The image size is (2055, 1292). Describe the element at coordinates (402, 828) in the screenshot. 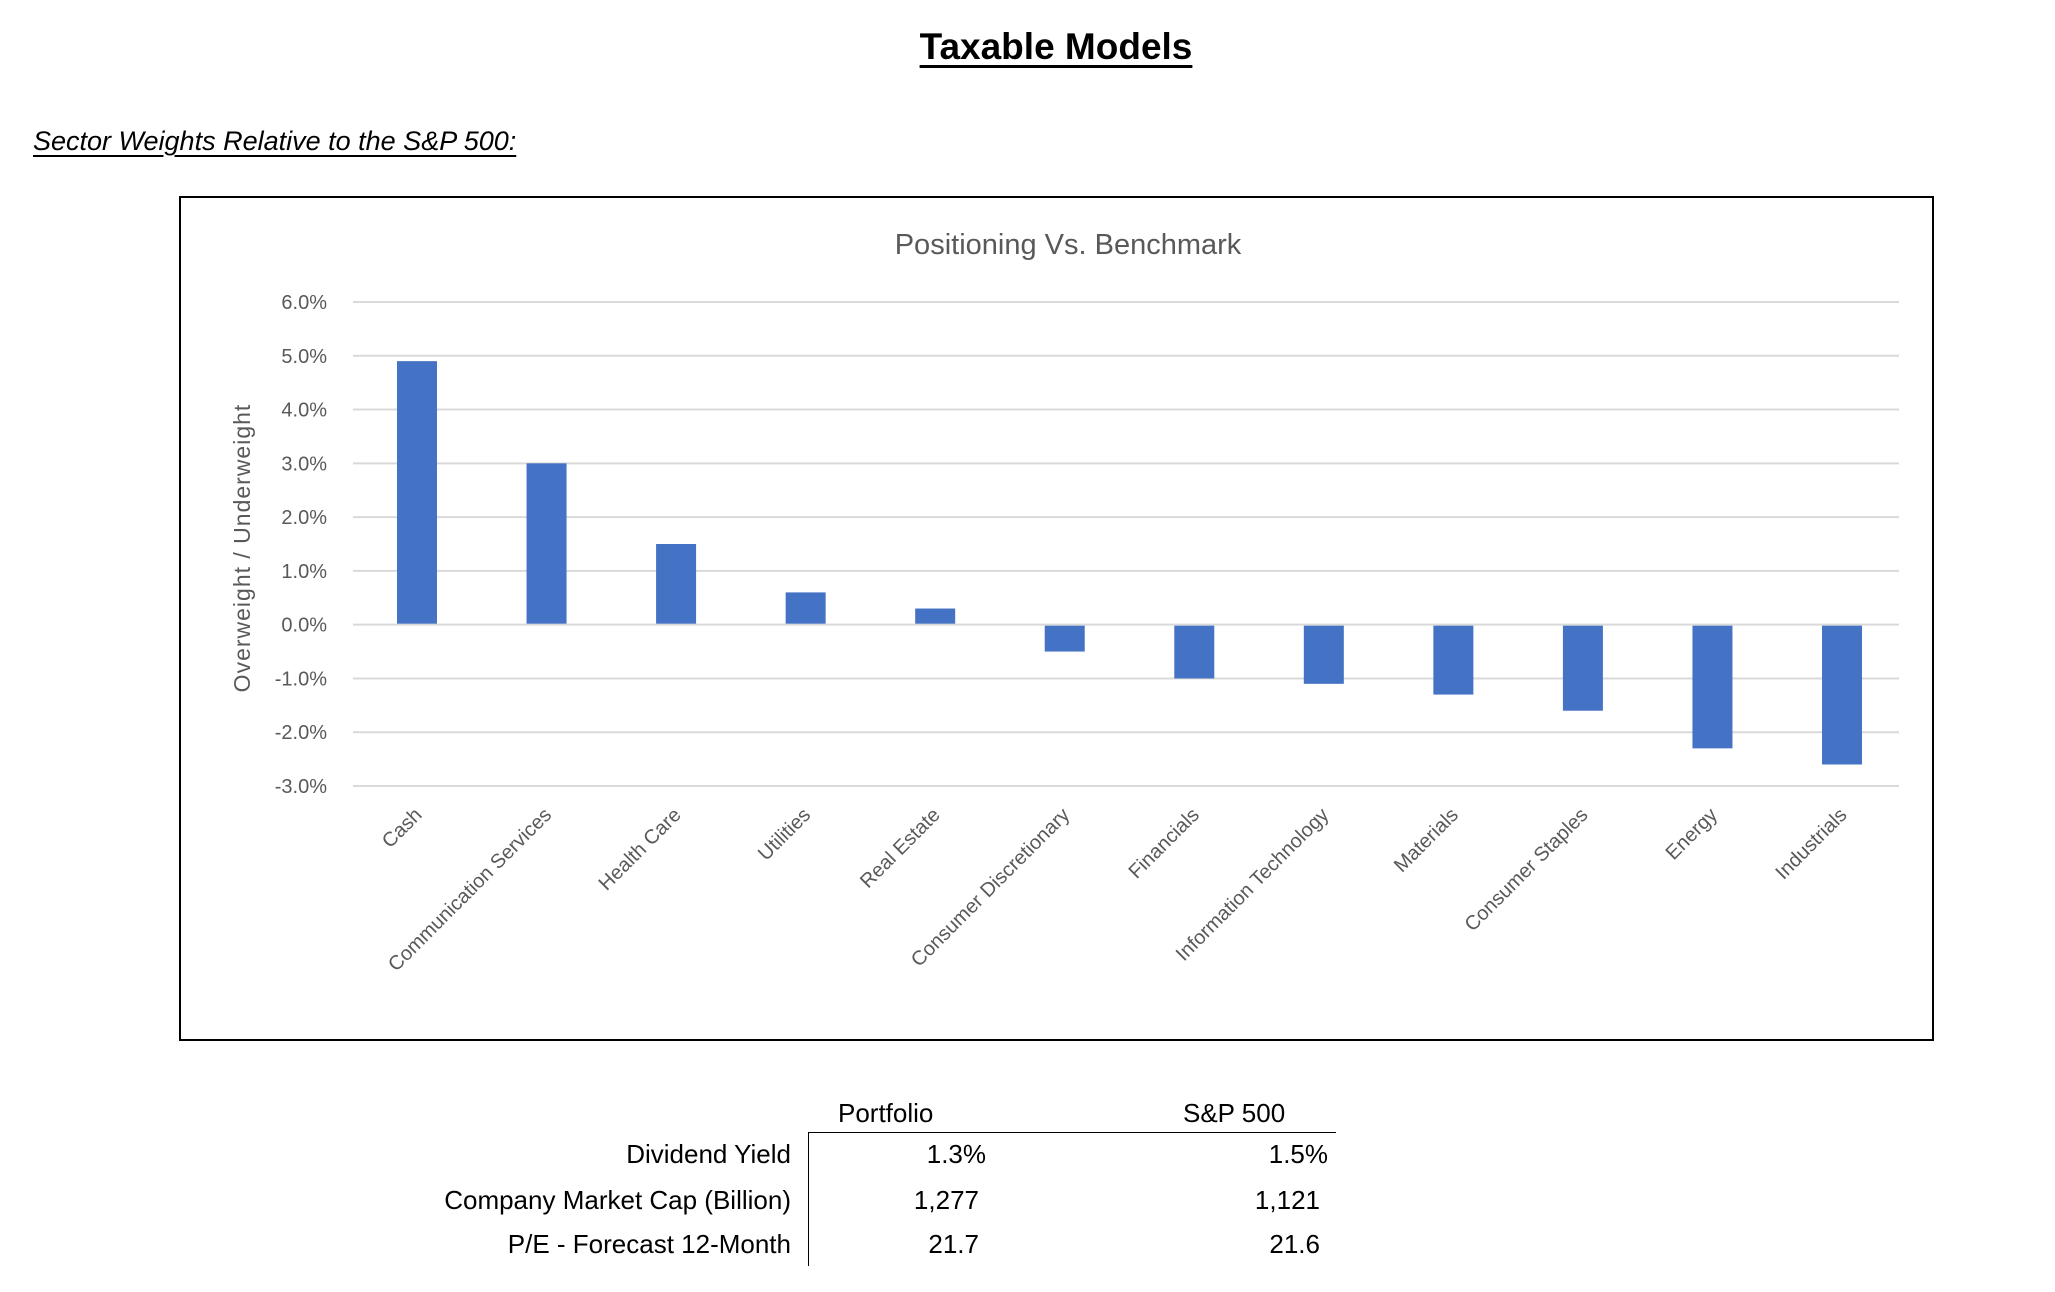

I see `x-tick-label: Cash` at that location.